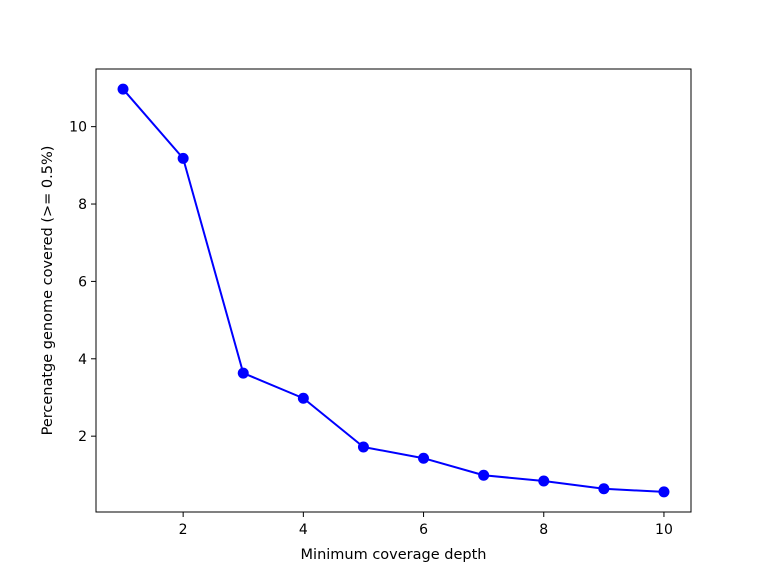 This screenshot has height=576, width=768. Describe the element at coordinates (303, 530) in the screenshot. I see `x-tick-label: 4` at that location.